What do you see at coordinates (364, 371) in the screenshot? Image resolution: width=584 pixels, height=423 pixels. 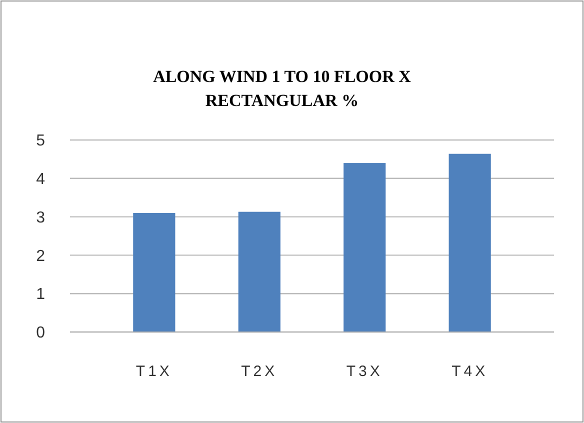 I see `x-tick-label: T3X` at bounding box center [364, 371].